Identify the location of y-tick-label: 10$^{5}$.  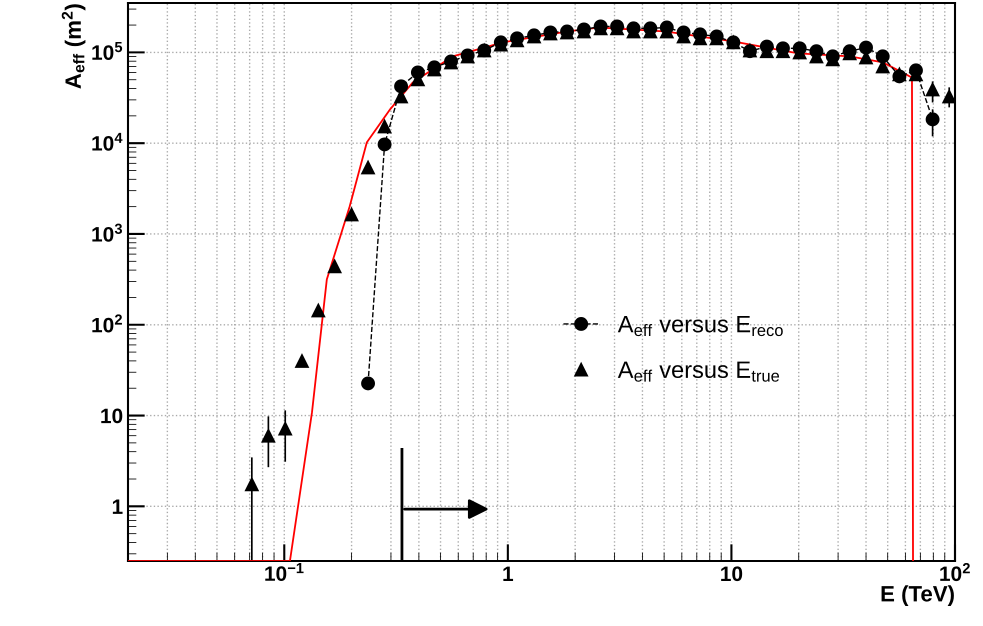
(107, 51).